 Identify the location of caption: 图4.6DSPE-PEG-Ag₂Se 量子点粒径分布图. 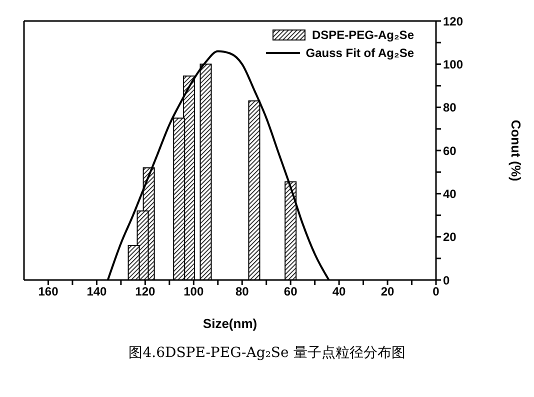
(267, 353).